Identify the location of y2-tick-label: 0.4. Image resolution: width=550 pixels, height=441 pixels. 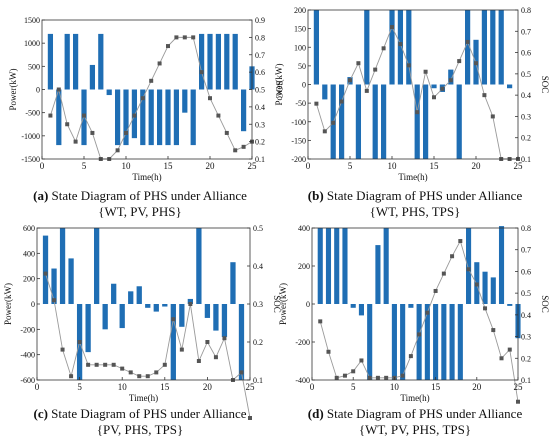
(526, 315).